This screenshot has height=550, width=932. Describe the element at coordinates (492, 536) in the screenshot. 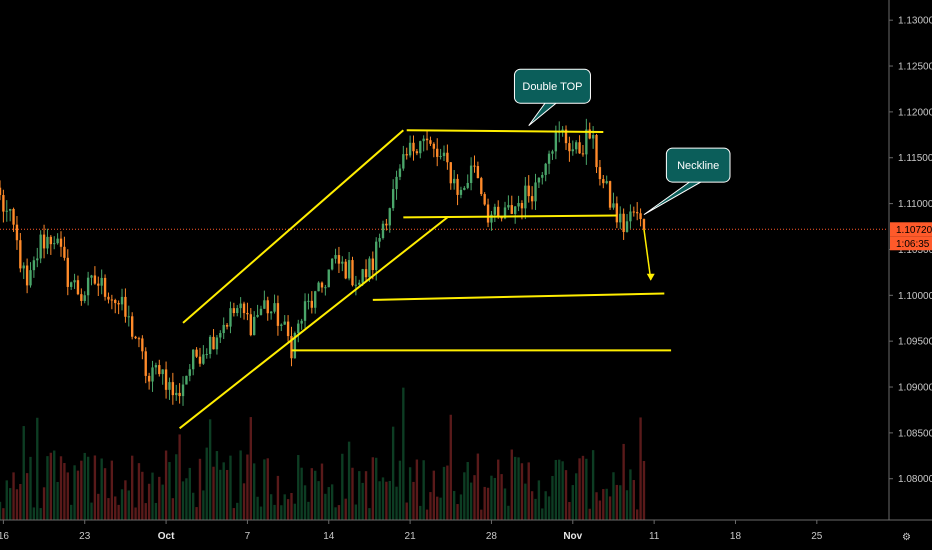

I see `x-tick-label: 28` at that location.